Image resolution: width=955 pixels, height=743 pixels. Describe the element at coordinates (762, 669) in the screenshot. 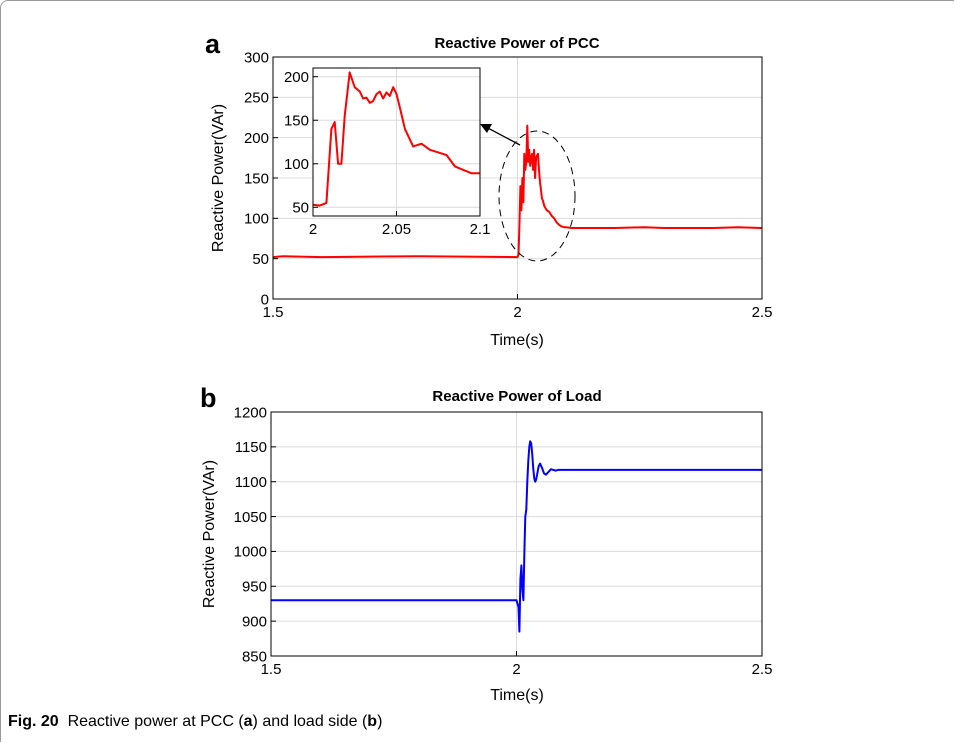

I see `panel-b-xtick-label-2: 2.5` at that location.